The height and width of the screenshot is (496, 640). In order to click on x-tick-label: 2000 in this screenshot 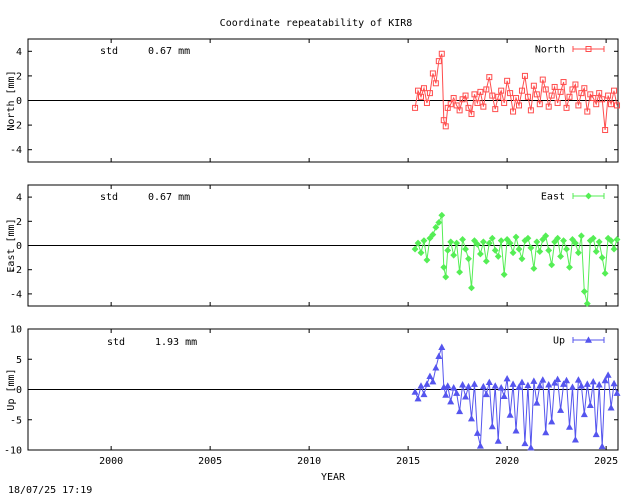, I will do `click(111, 461)`.